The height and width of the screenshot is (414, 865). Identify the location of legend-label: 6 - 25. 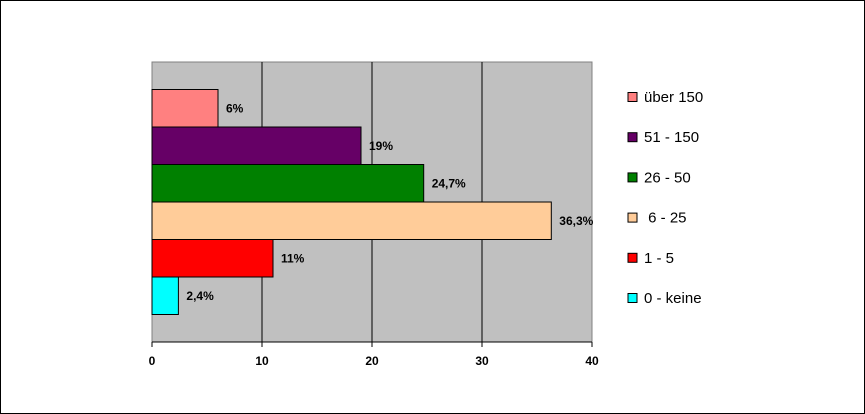
(665, 218).